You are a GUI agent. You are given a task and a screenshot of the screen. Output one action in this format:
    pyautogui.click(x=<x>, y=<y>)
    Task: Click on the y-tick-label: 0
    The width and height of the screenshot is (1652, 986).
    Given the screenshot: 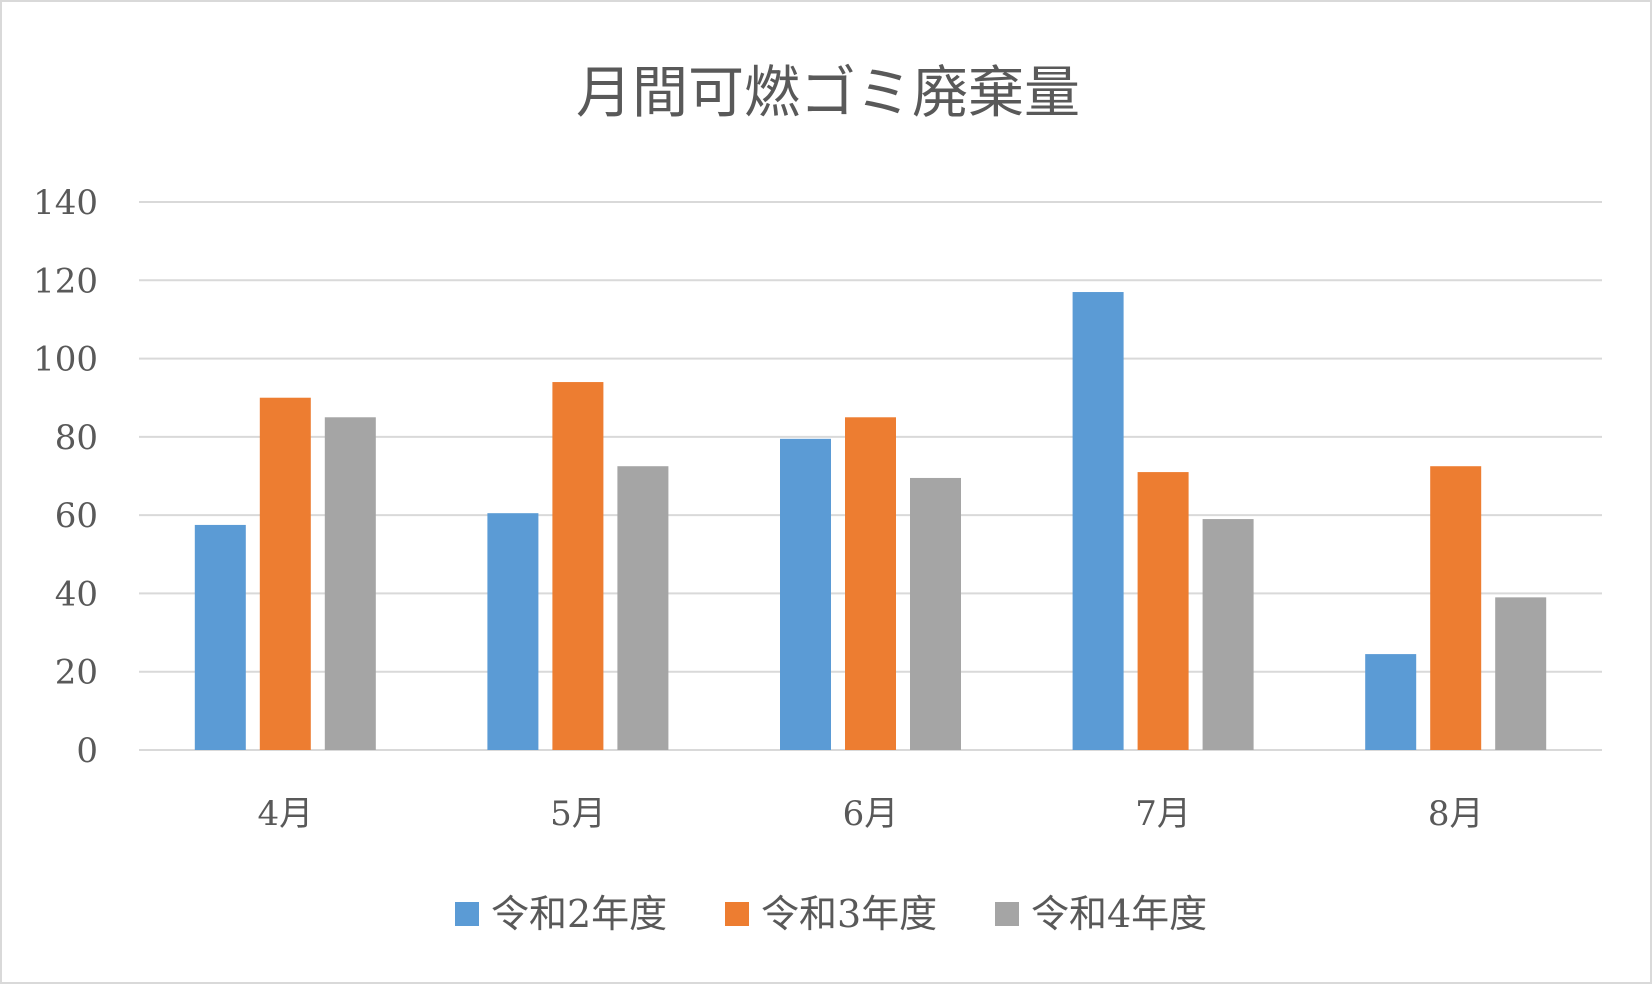 What is the action you would take?
    pyautogui.click(x=87, y=751)
    